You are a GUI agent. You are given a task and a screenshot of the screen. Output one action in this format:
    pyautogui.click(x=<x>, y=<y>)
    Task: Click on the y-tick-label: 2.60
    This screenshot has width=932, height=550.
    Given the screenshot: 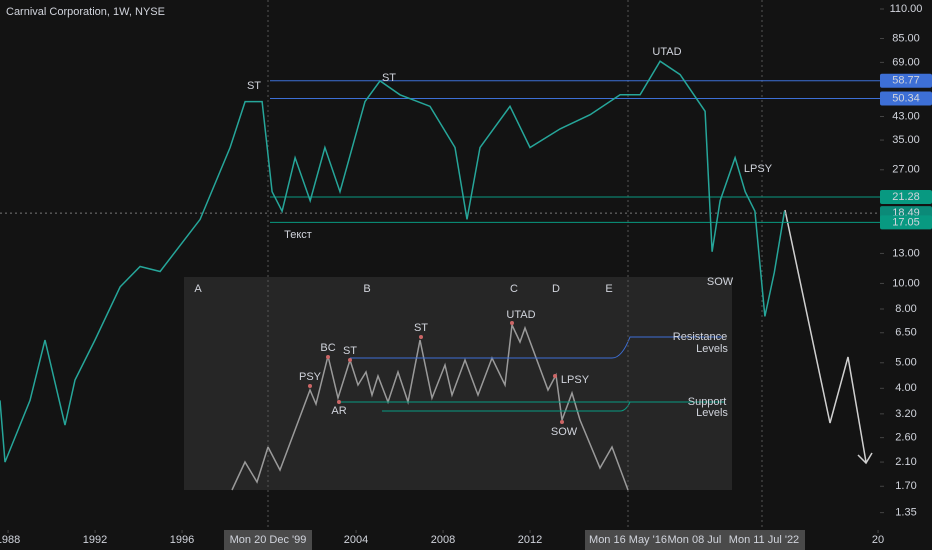 What is the action you would take?
    pyautogui.click(x=905, y=438)
    